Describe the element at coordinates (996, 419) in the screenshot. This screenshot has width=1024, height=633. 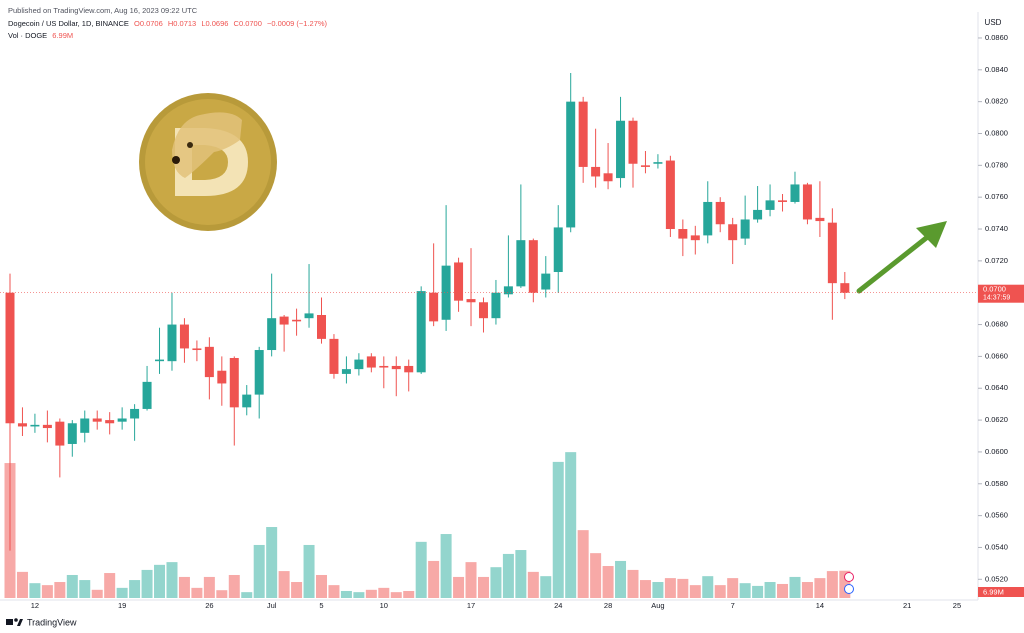
I see `y-tick-label: 0.0620` at that location.